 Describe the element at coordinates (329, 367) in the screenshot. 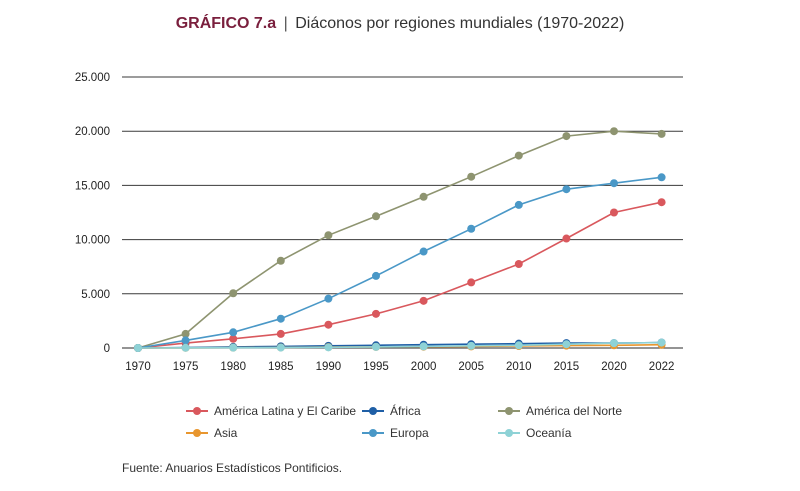

I see `x-tick-label: 1990` at that location.